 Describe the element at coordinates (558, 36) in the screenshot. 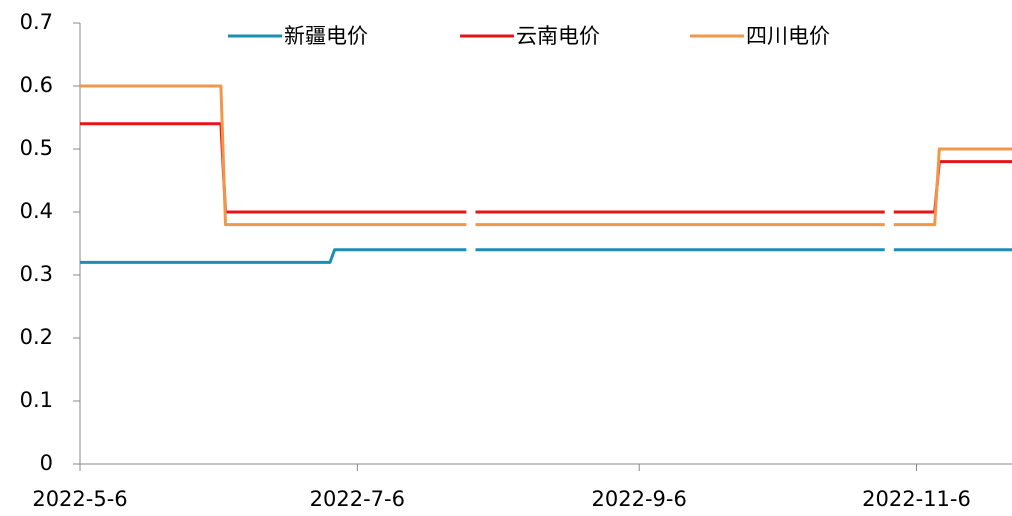

I see `legend-label: 云南电价` at that location.